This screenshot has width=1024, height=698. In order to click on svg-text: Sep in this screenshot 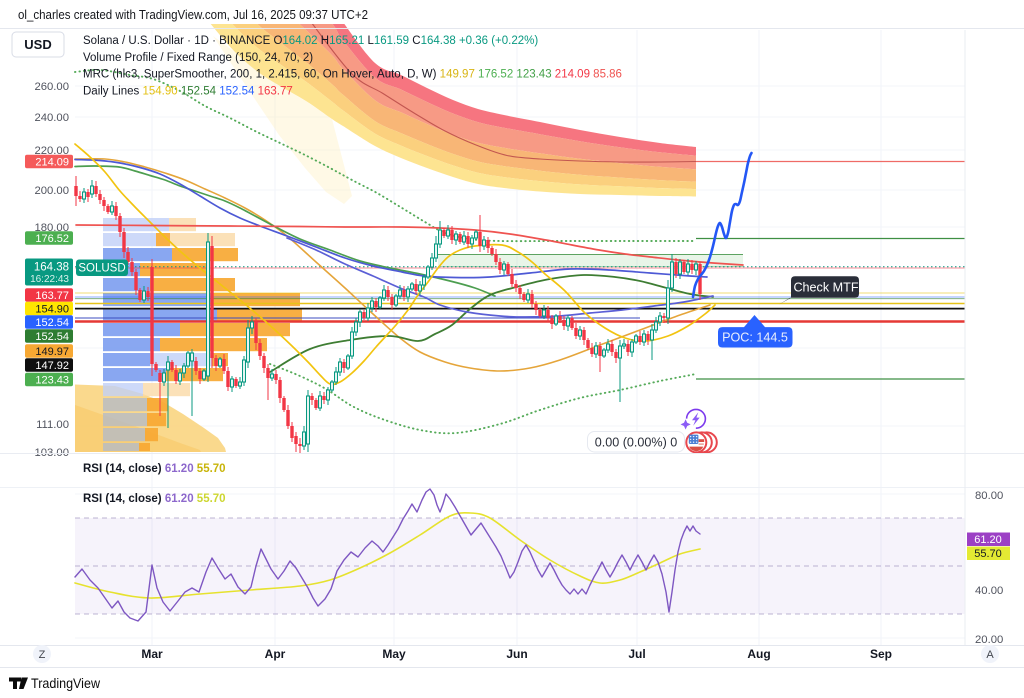, I will do `click(881, 654)`.